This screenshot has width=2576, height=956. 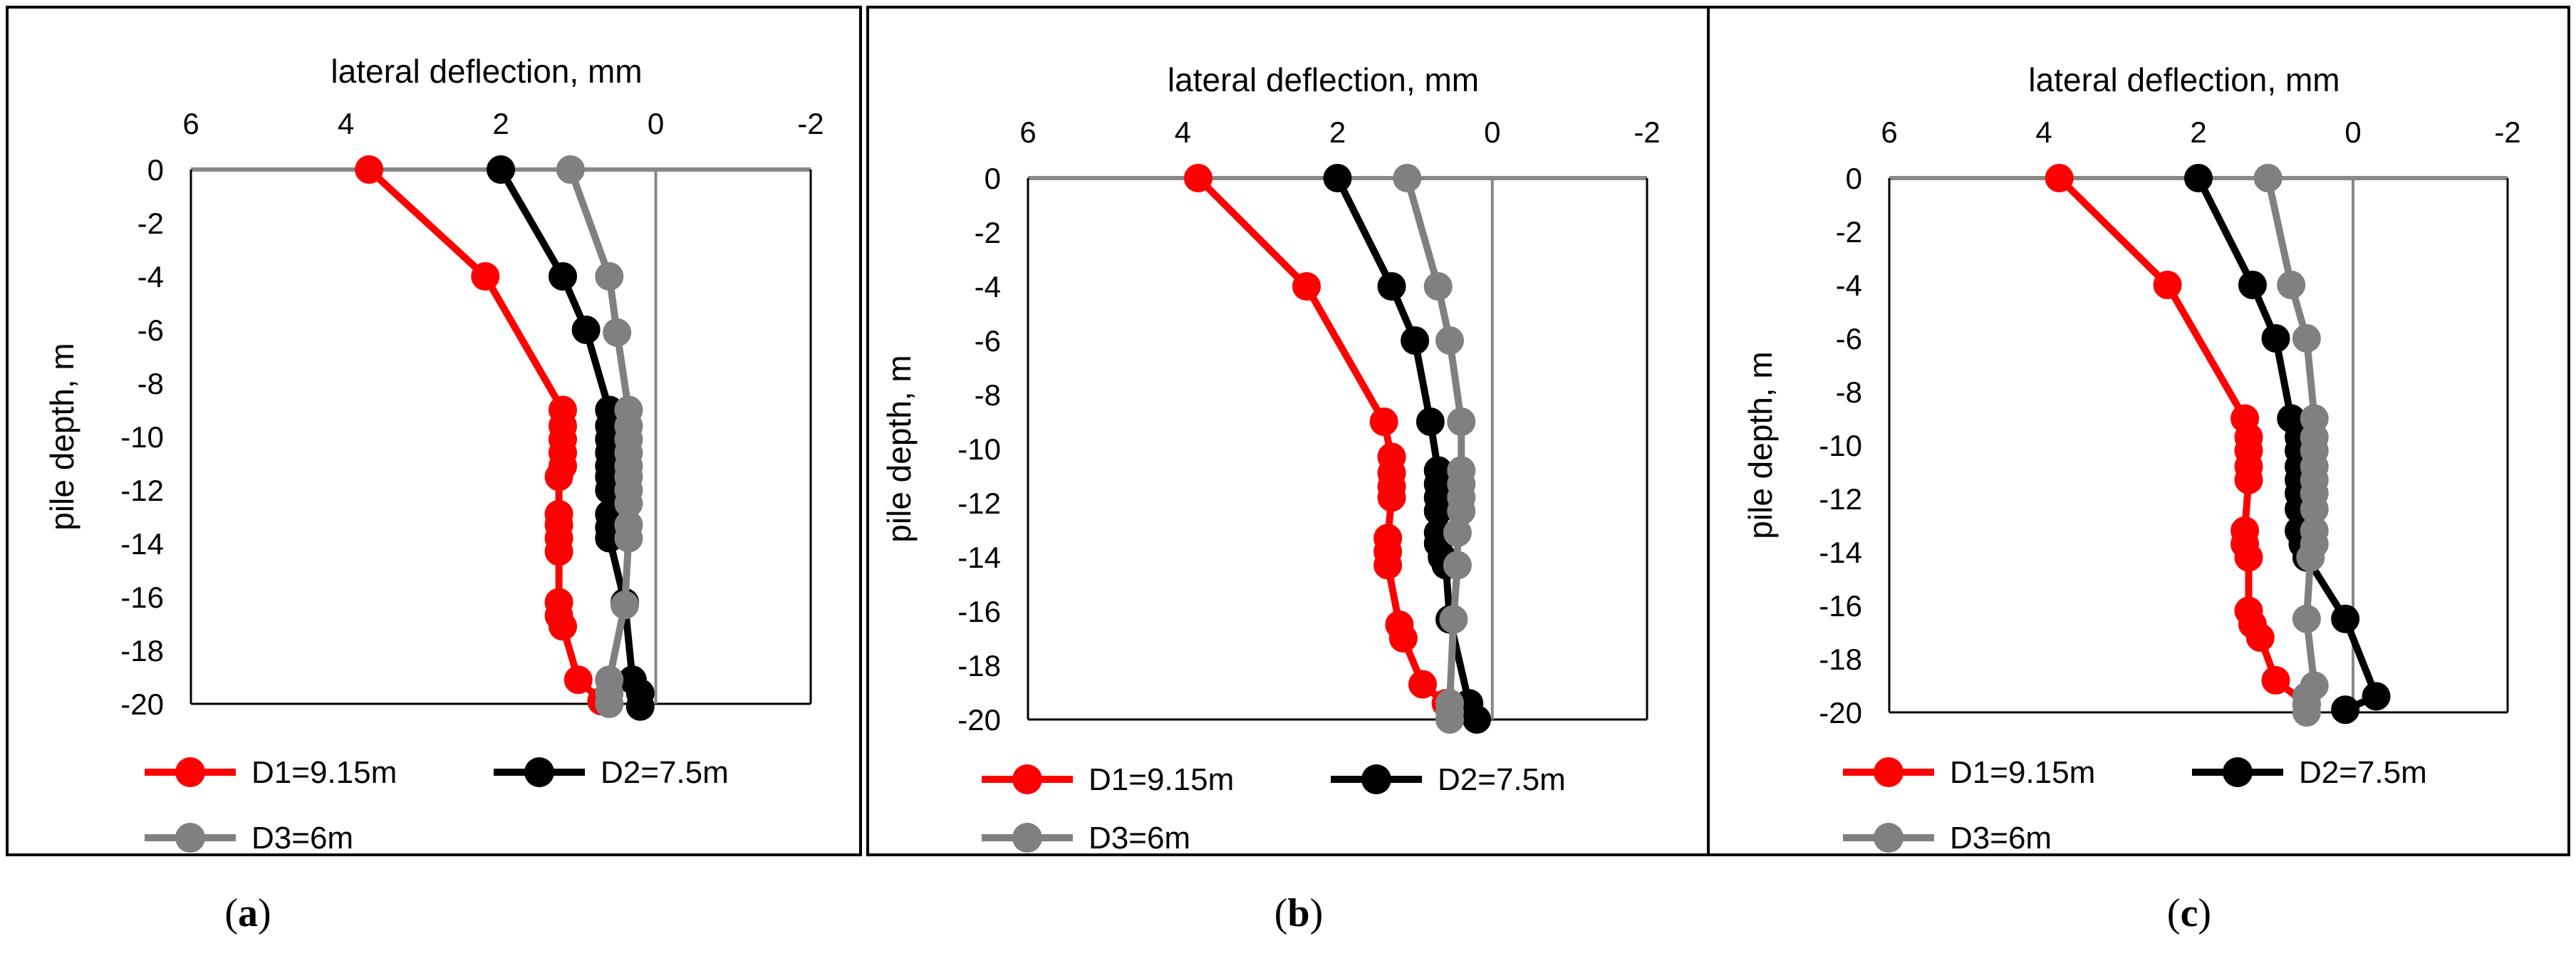 I want to click on y-tick-label: -6, so click(x=988, y=341).